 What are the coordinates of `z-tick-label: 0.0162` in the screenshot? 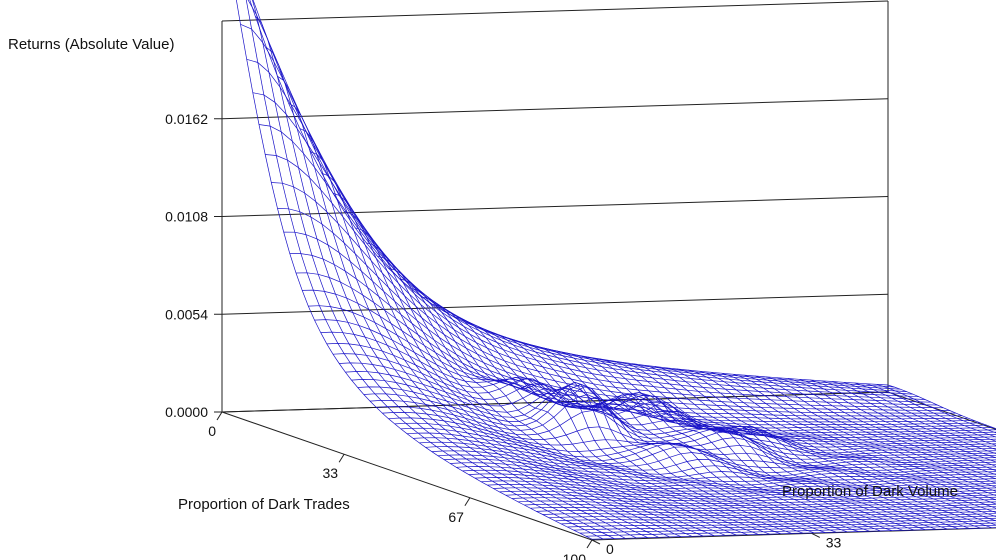 It's located at (186, 119).